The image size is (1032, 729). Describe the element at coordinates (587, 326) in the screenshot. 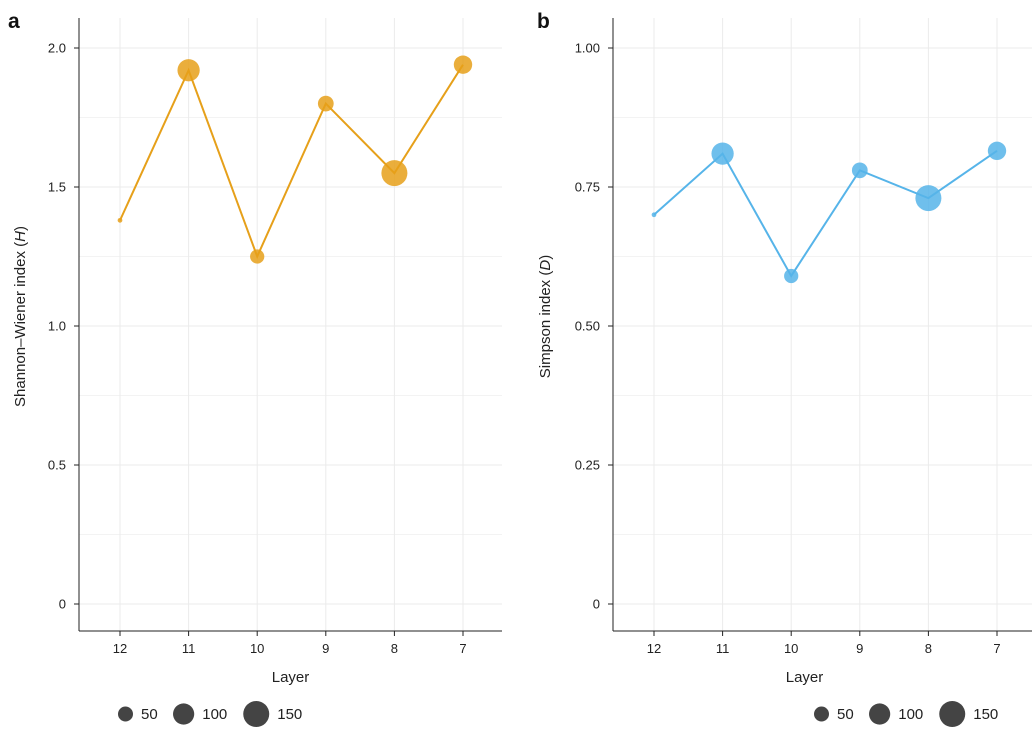

I see `y-tick-label: 0.50` at that location.